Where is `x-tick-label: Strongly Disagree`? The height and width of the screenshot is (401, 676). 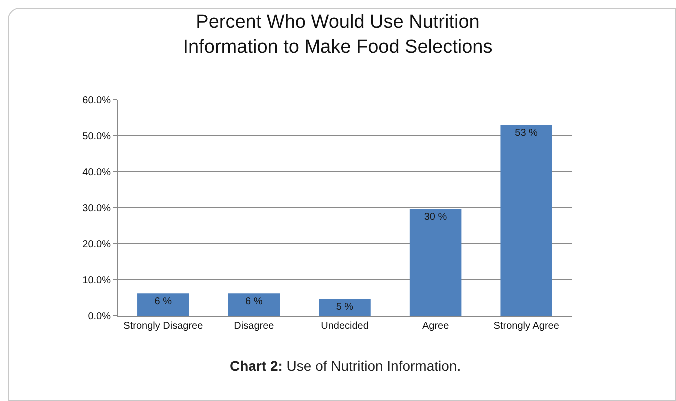 x-tick-label: Strongly Disagree is located at coordinates (164, 326).